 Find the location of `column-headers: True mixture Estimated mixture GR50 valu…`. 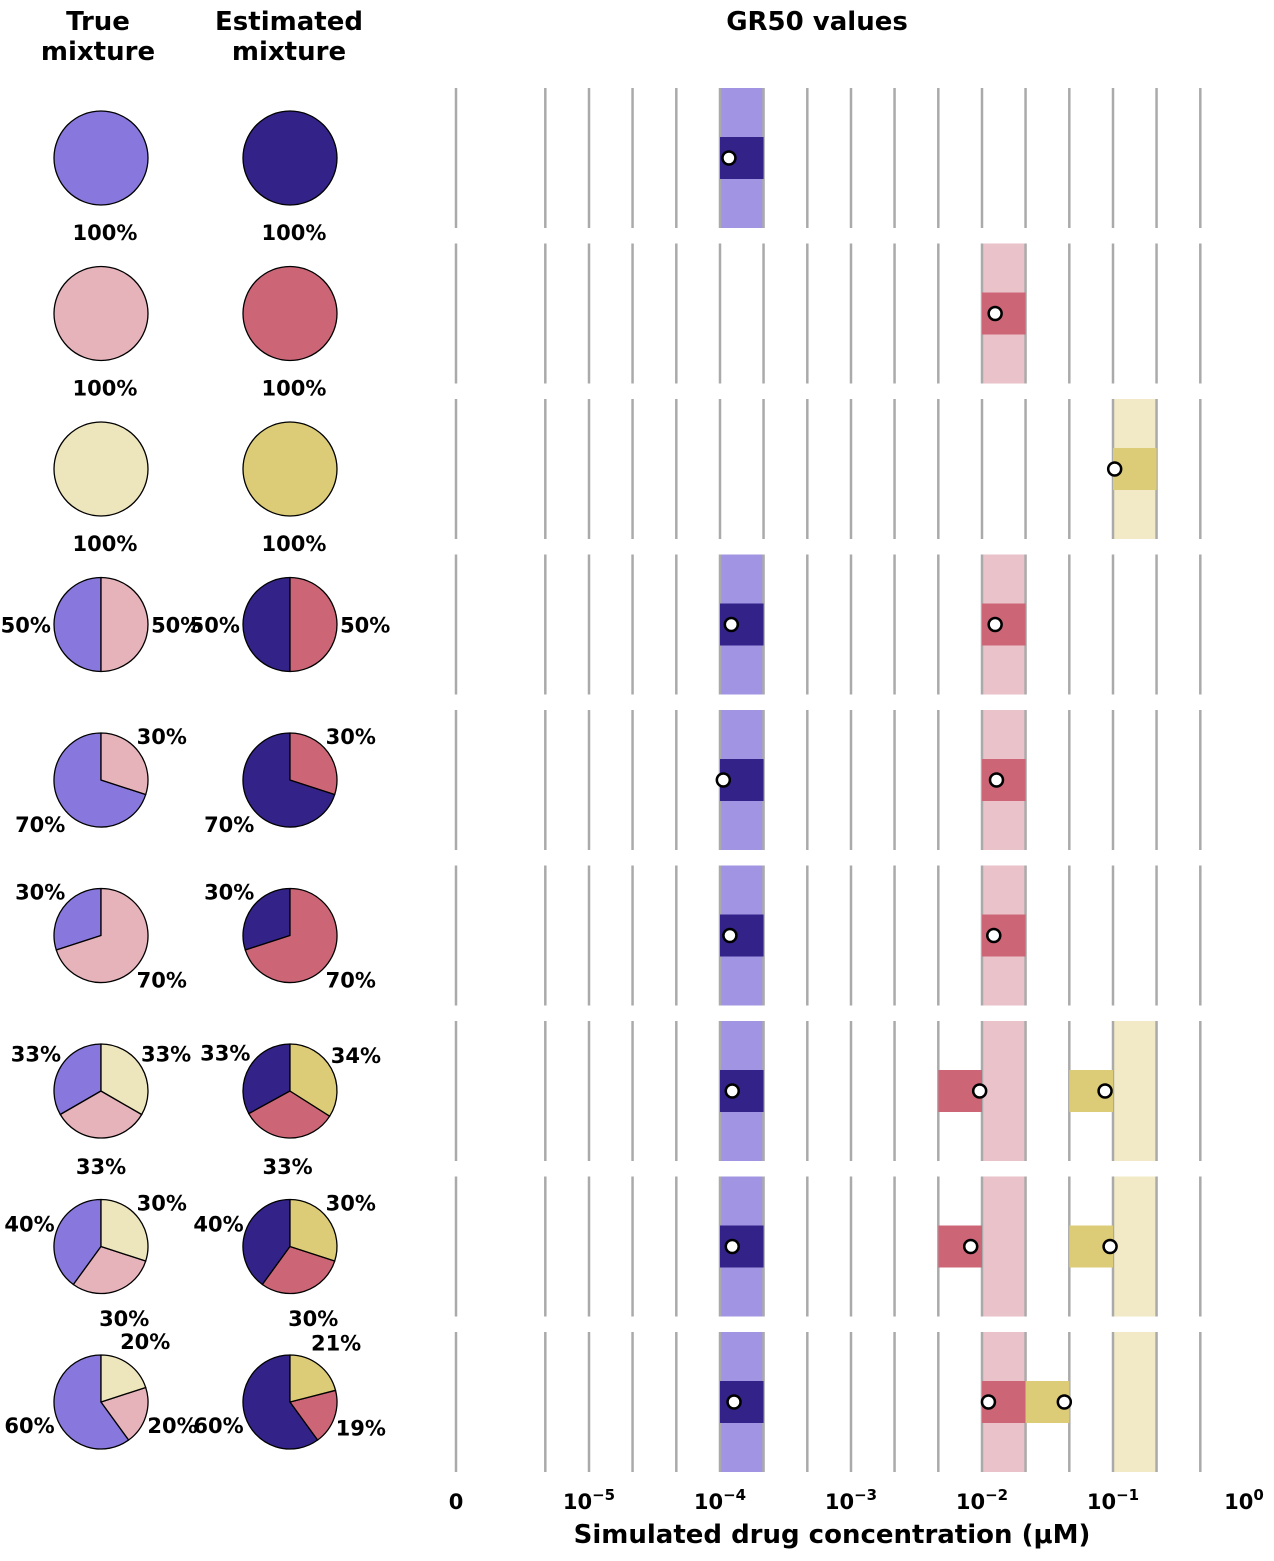

column-headers: True mixture Estimated mixture GR50 valu… is located at coordinates (474, 37).